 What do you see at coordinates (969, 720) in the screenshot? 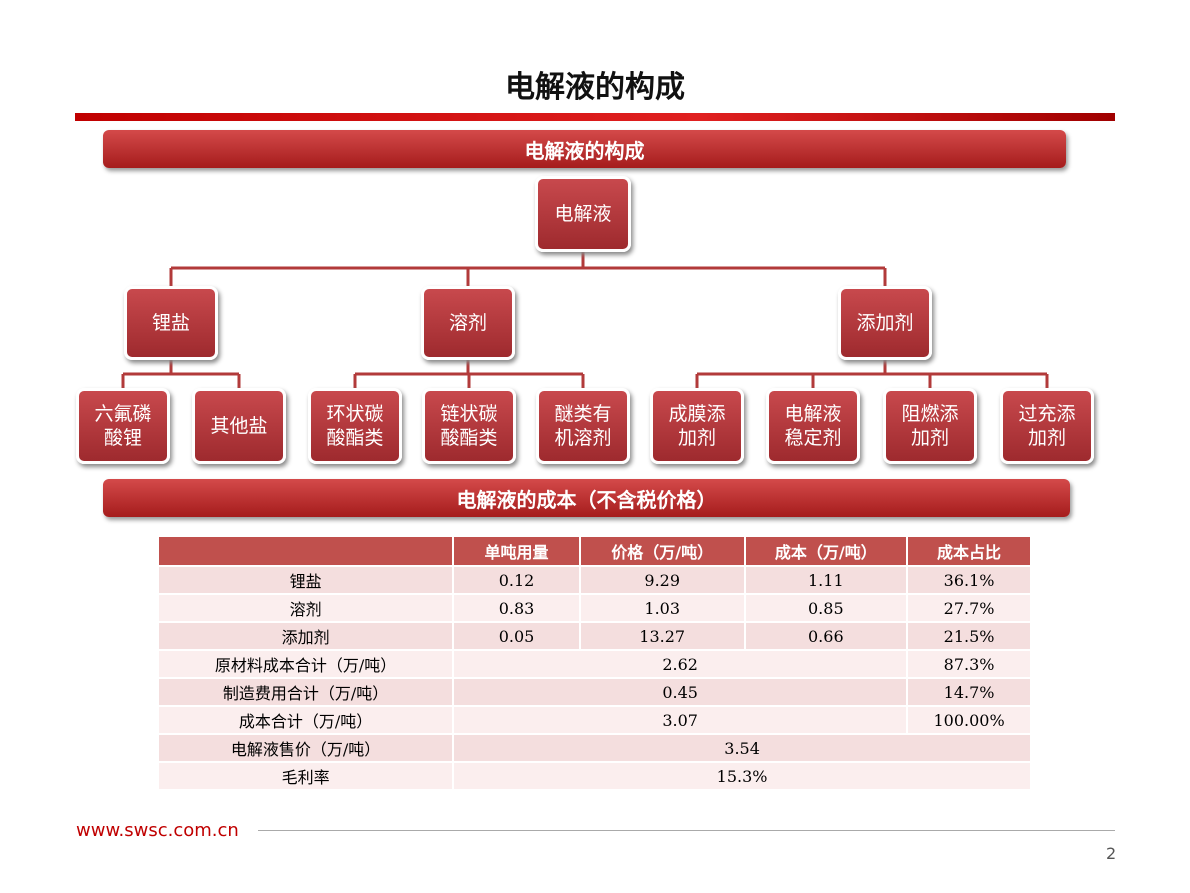
I see `cell: 100.00%` at bounding box center [969, 720].